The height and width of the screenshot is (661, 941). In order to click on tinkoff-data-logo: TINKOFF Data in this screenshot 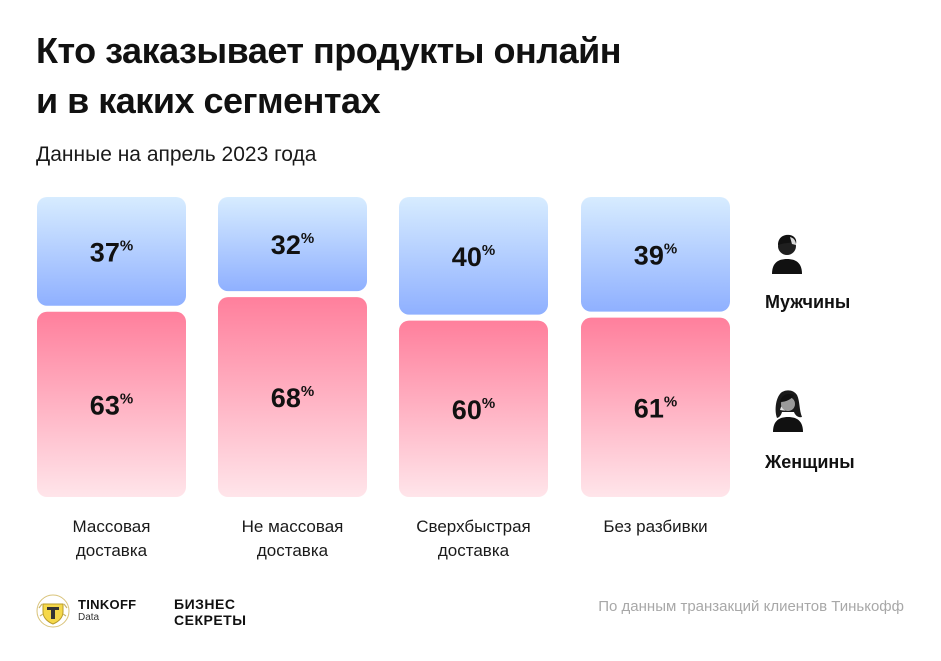, I will do `click(86, 611)`.